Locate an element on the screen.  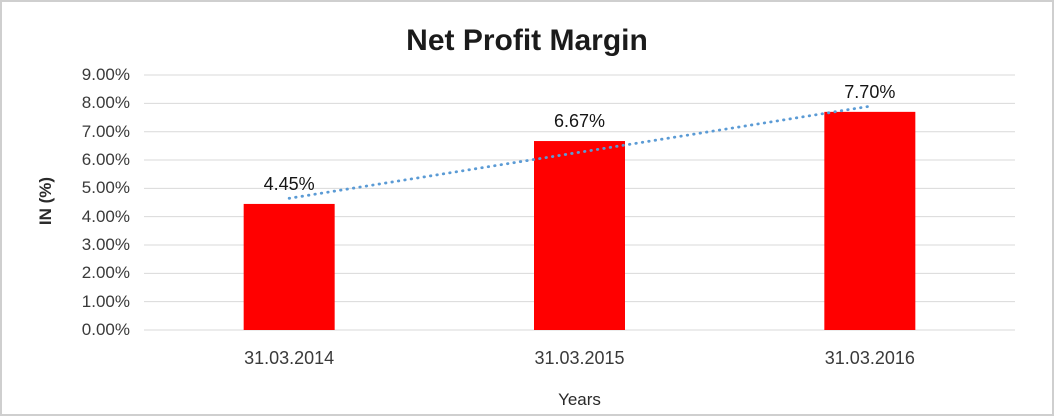
x-tick-label: 31.03.2016 is located at coordinates (869, 358).